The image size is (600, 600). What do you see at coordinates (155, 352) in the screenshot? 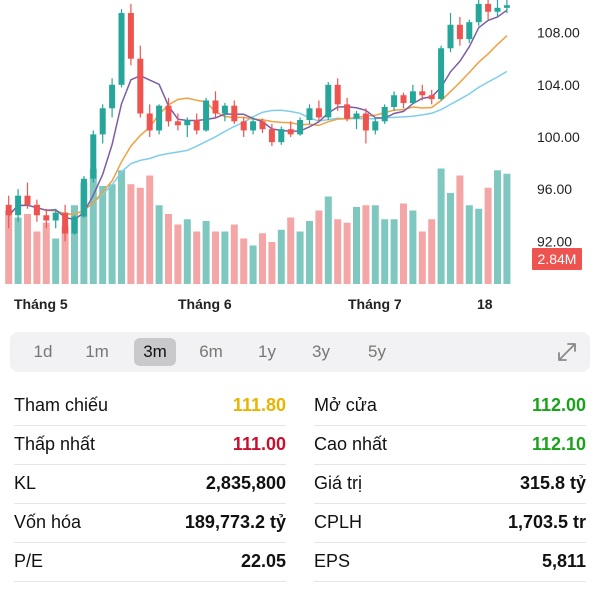
I see `range-tab-3m: 3m` at bounding box center [155, 352].